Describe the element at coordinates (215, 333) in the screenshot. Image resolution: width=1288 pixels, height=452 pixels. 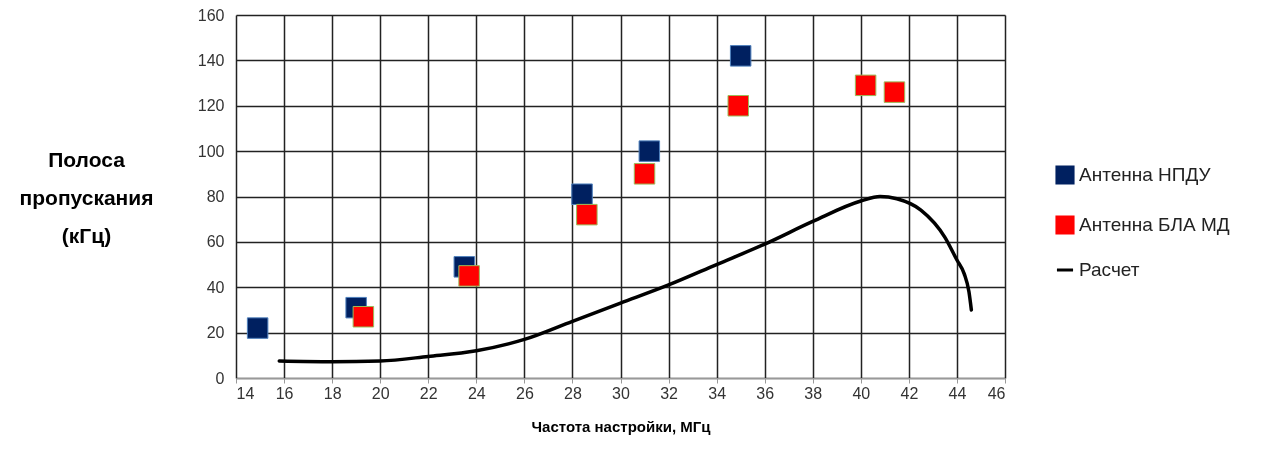
I see `y-tick-label: 20` at that location.